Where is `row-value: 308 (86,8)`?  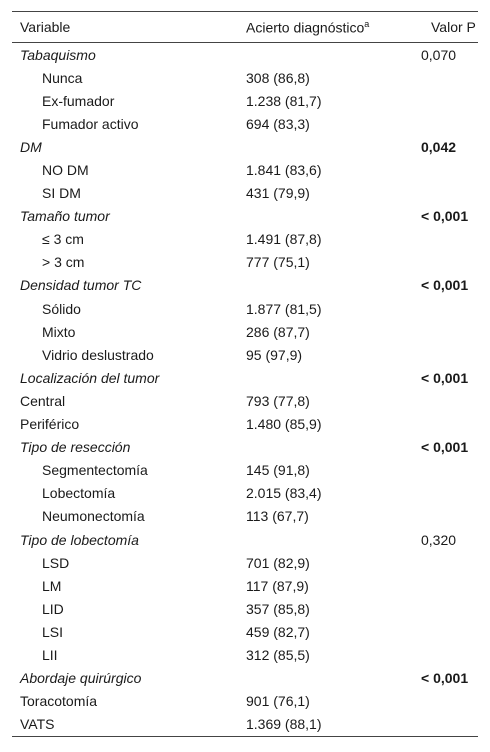 row-value: 308 (86,8) is located at coordinates (278, 77).